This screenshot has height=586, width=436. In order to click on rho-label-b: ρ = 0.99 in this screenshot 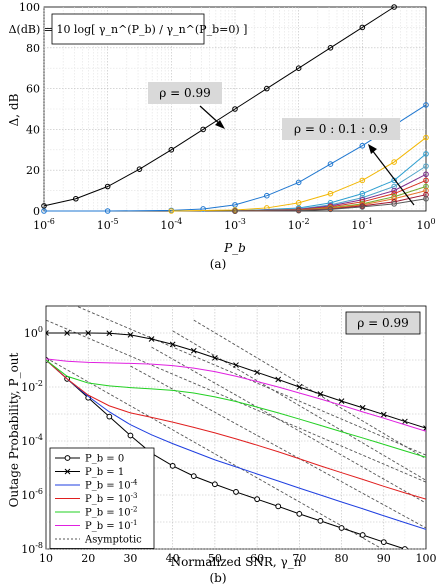, I will do `click(382, 323)`.